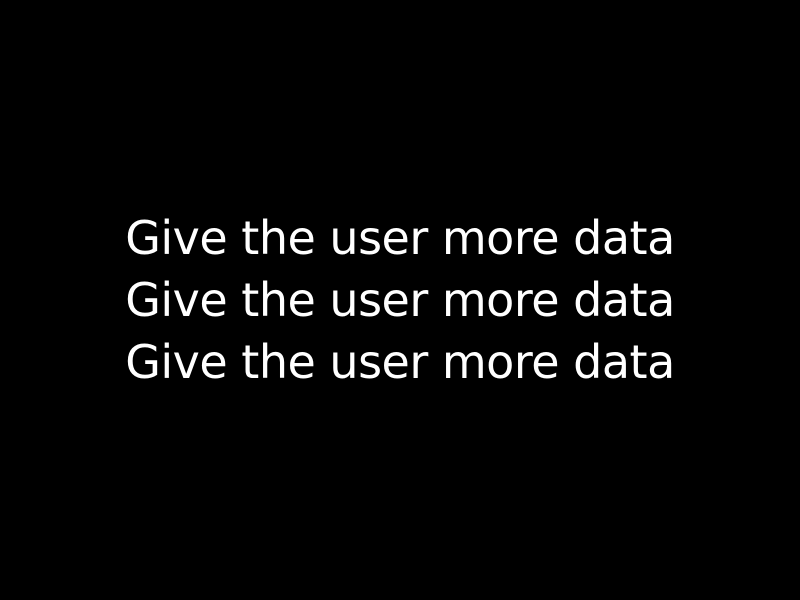 The height and width of the screenshot is (600, 800). I want to click on slide-text-line-1: Give the user more data, so click(400, 238).